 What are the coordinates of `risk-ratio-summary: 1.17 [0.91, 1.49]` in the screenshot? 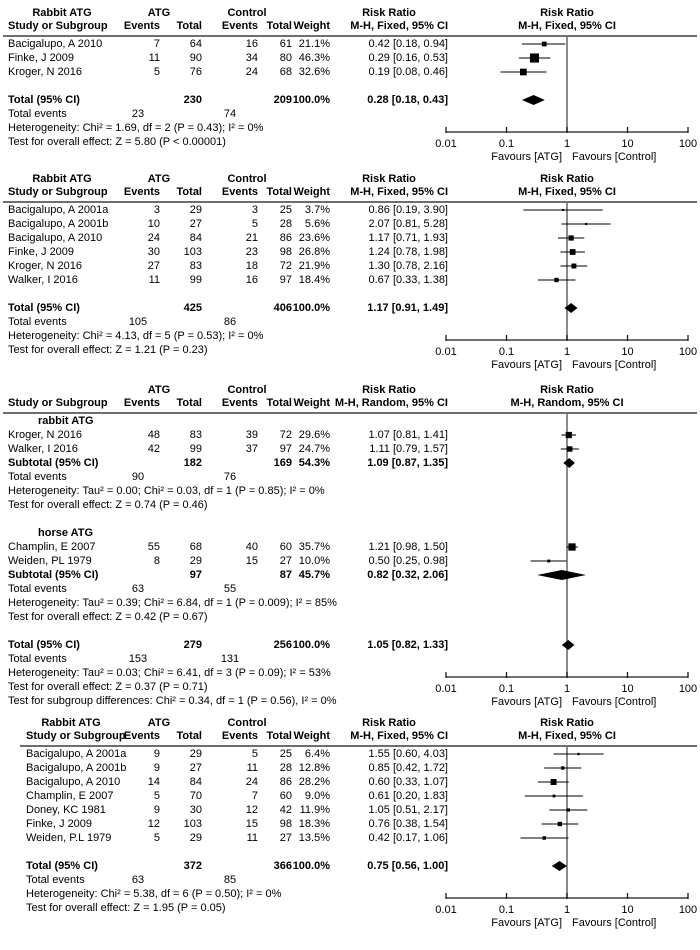 It's located at (407, 308).